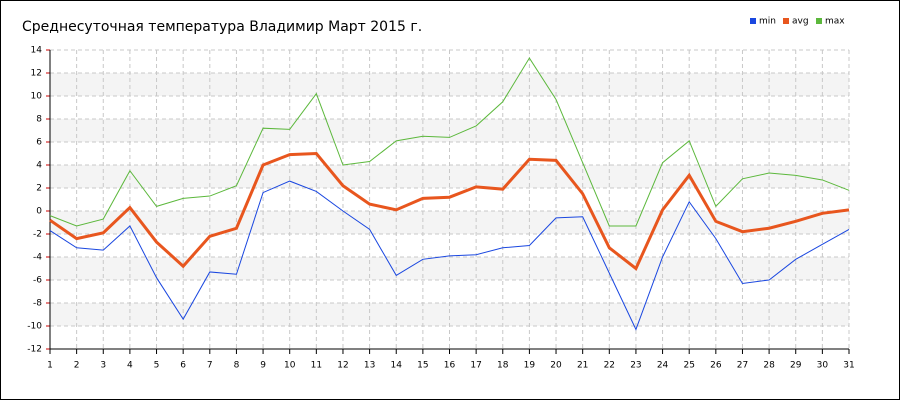  Describe the element at coordinates (37, 51) in the screenshot. I see `y-tick-label: 14` at that location.